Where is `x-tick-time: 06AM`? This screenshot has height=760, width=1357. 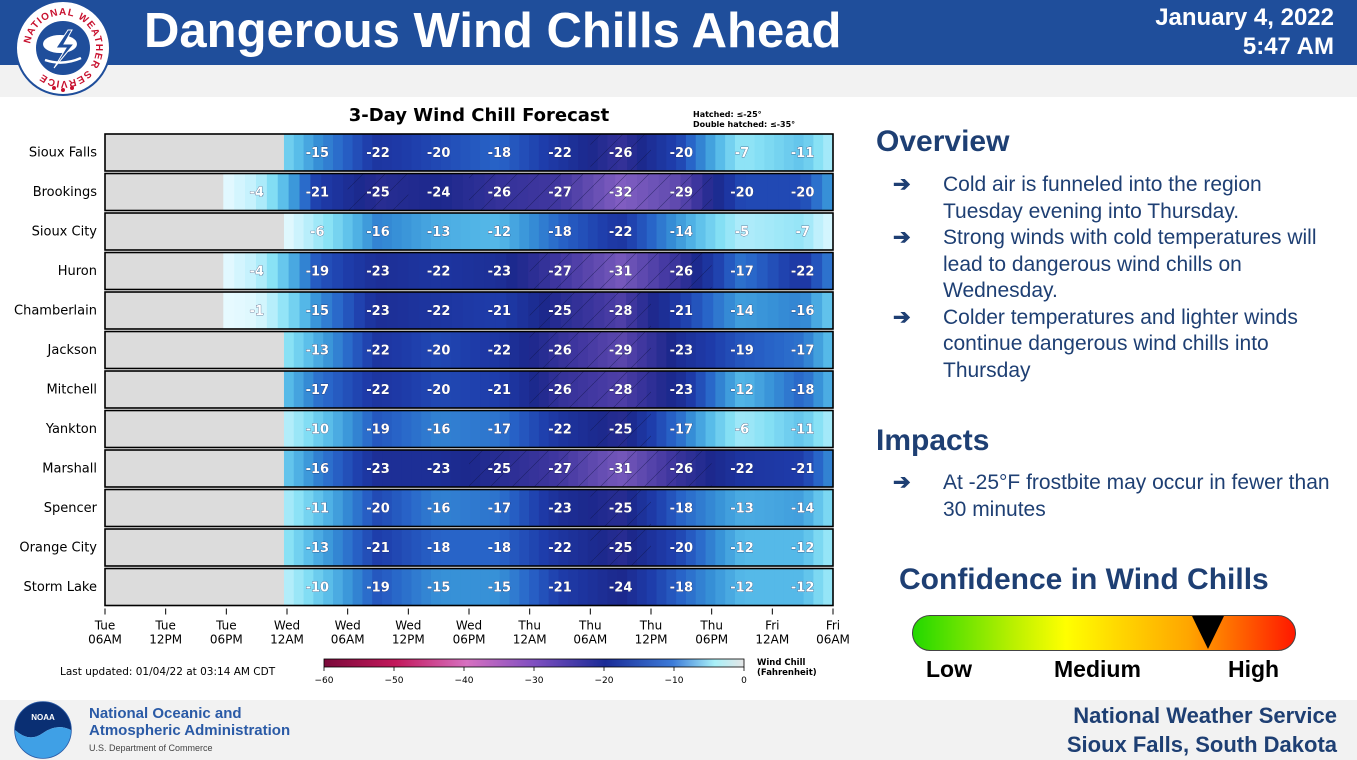
x-tick-time: 06AM is located at coordinates (348, 640).